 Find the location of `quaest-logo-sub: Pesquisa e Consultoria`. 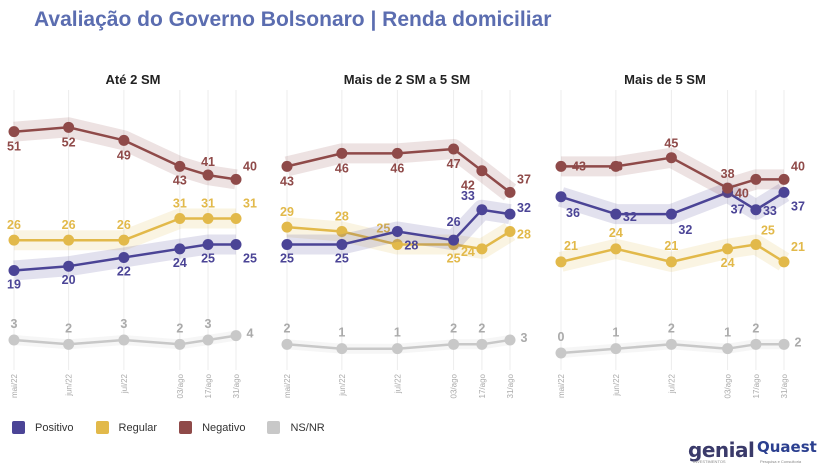

quaest-logo-sub: Pesquisa e Consultoria is located at coordinates (781, 461).